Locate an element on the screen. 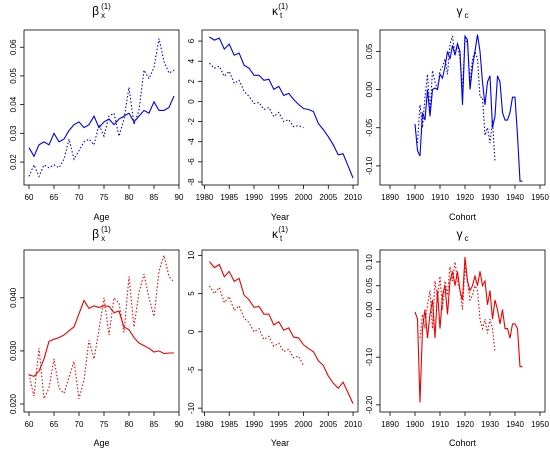  x-tick-label: 1995 is located at coordinates (279, 424).